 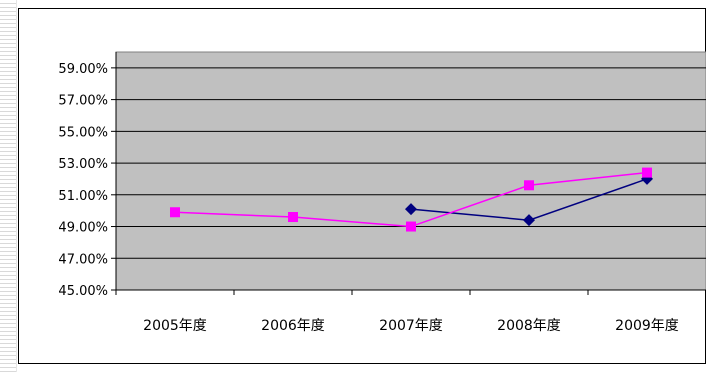 What do you see at coordinates (83, 101) in the screenshot?
I see `y-tick-label: 57.00%` at bounding box center [83, 101].